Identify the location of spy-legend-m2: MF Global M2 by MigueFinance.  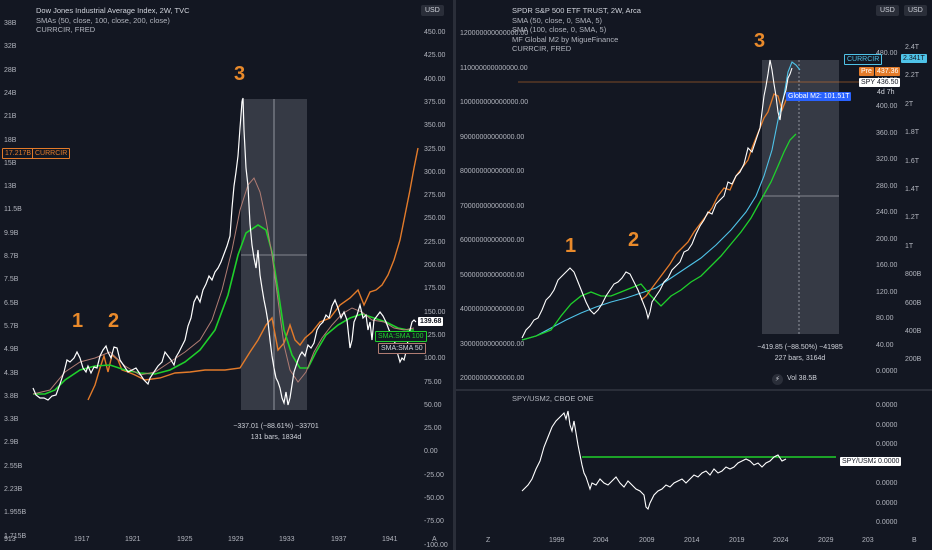
(565, 39).